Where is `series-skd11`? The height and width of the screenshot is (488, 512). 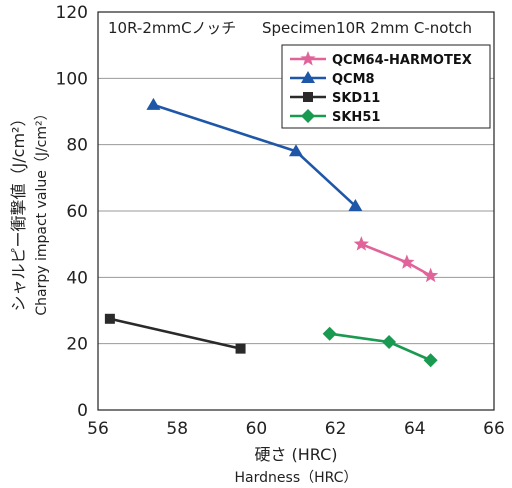 series-skd11 is located at coordinates (175, 333).